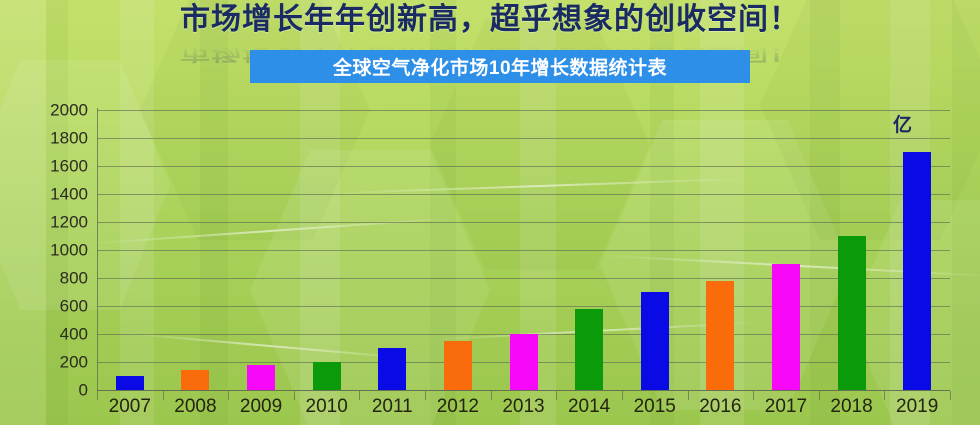 The image size is (980, 425). Describe the element at coordinates (589, 349) in the screenshot. I see `bar-2014` at that location.